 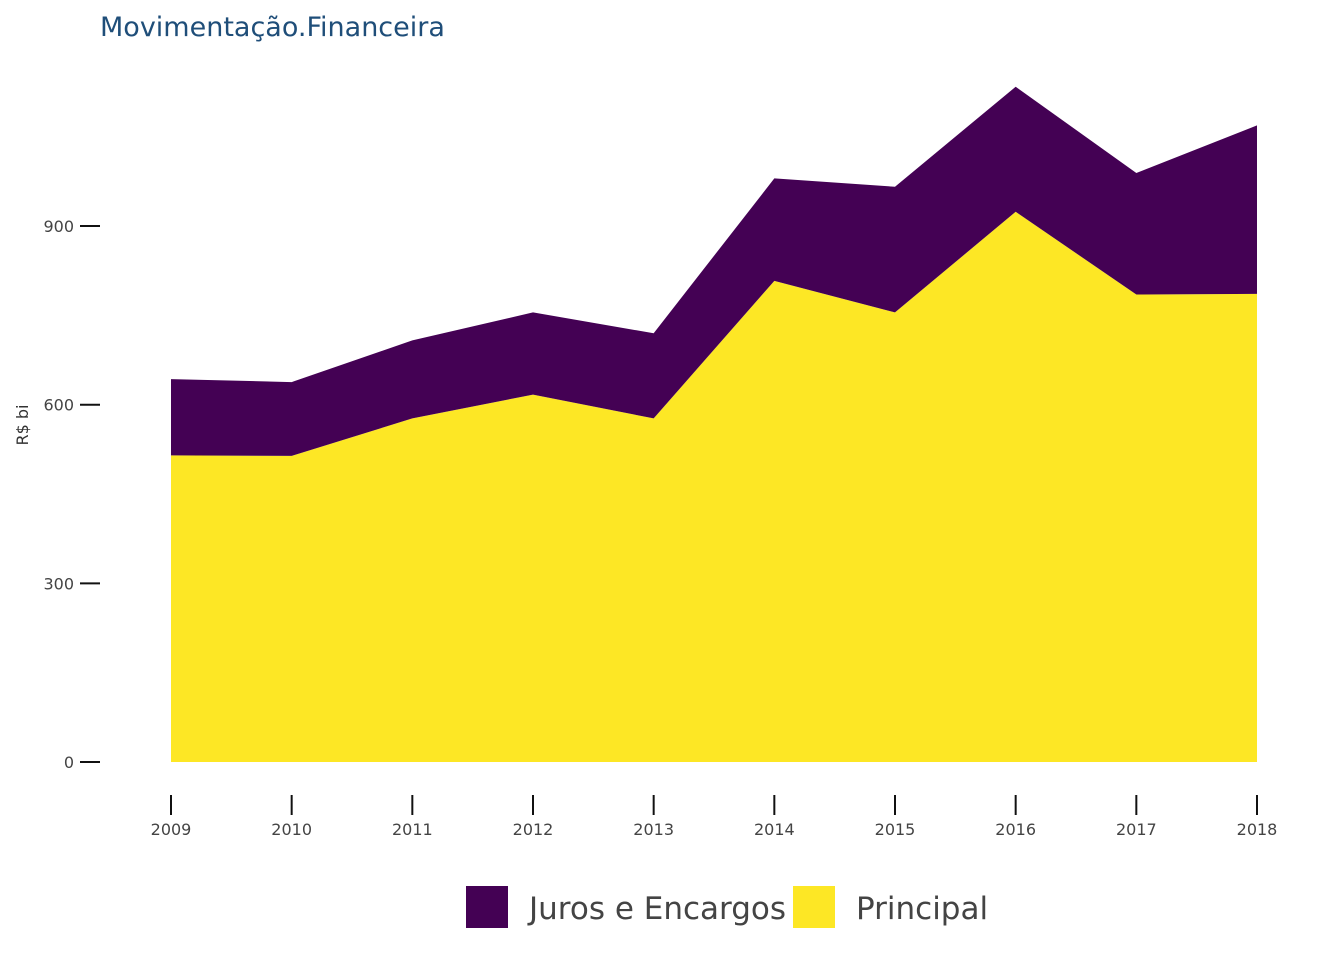 What do you see at coordinates (814, 907) in the screenshot?
I see `legend-swatch-principal` at bounding box center [814, 907].